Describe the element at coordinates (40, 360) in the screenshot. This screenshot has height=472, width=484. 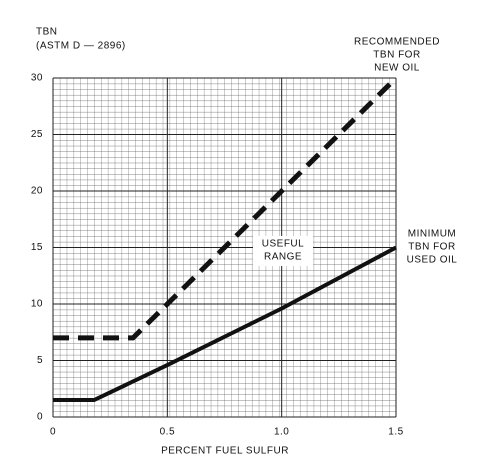
I see `y-tick-label: 5` at that location.